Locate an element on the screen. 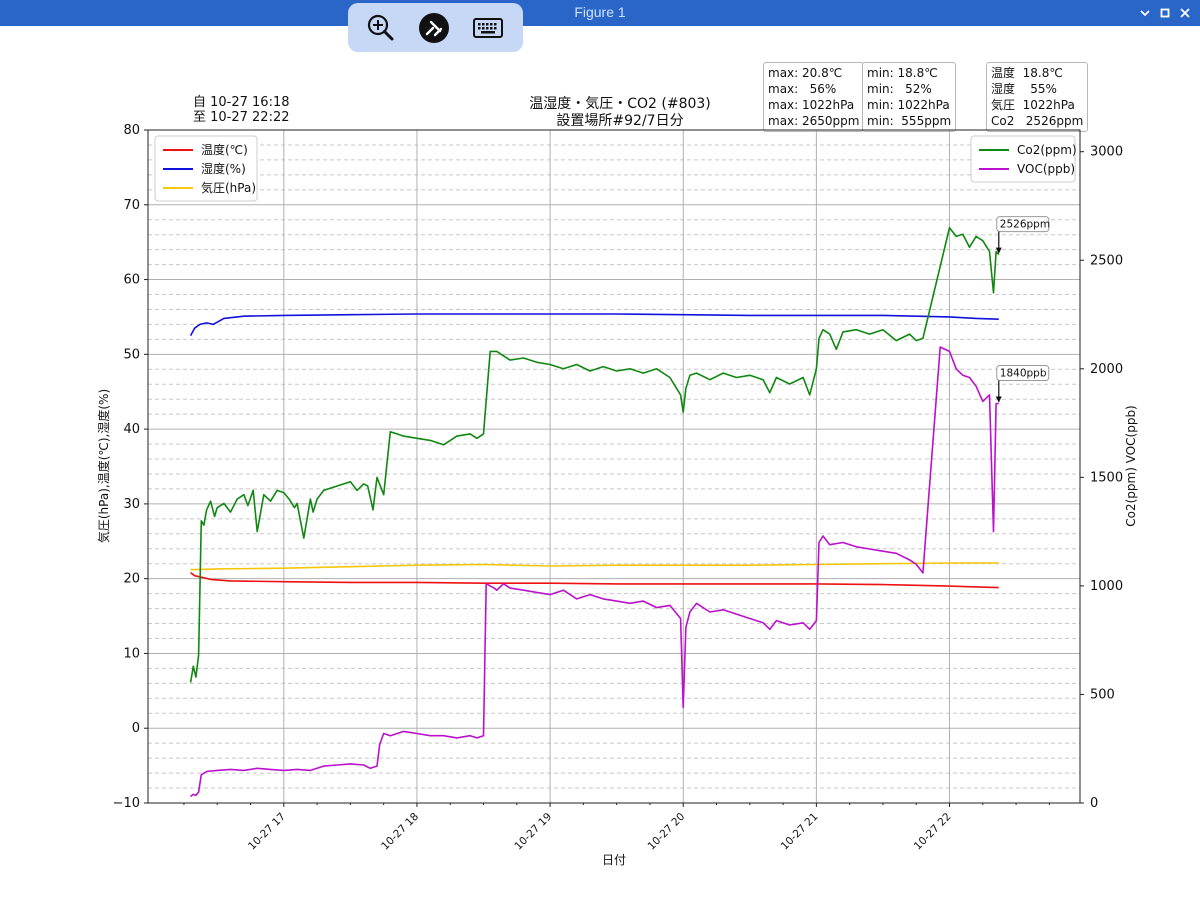 This screenshot has width=1200, height=900. y-left-tick-label: 10 is located at coordinates (131, 653).